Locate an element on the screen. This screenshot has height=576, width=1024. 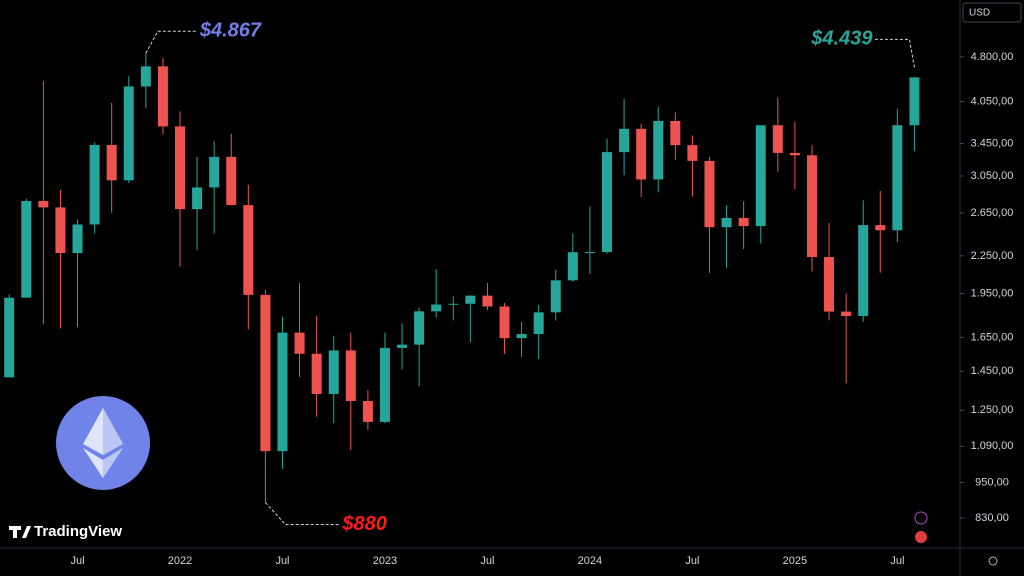
y-tick-label: 2.250,00 is located at coordinates (992, 256).